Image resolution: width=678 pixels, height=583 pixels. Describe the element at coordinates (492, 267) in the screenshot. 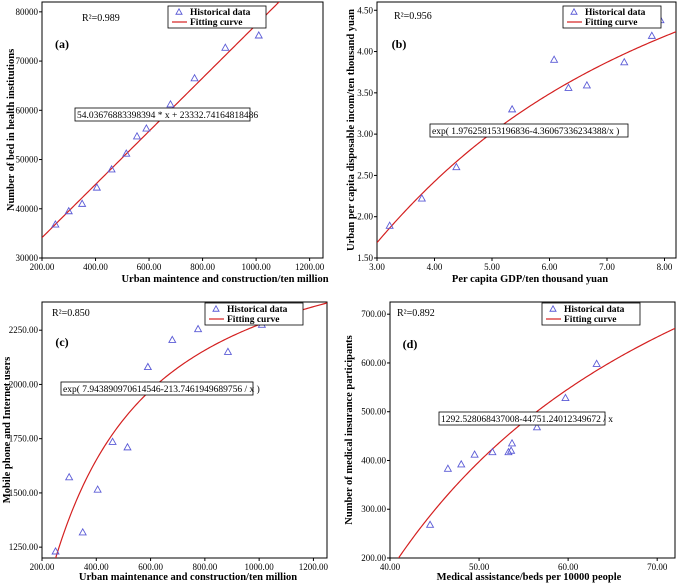

I see `x-tick-label: 5.00` at that location.